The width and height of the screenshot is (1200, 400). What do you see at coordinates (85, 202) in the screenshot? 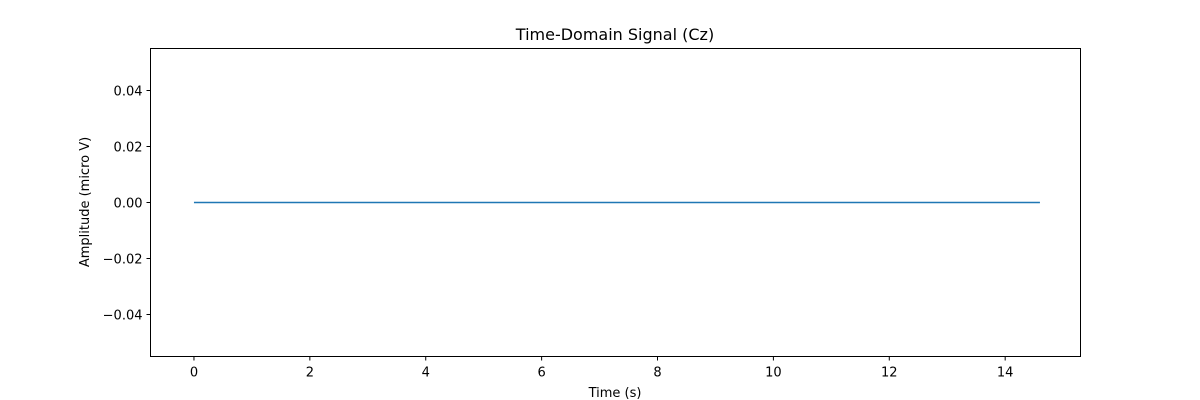
I see `y-axis-label: Amplitude (micro V)` at bounding box center [85, 202].